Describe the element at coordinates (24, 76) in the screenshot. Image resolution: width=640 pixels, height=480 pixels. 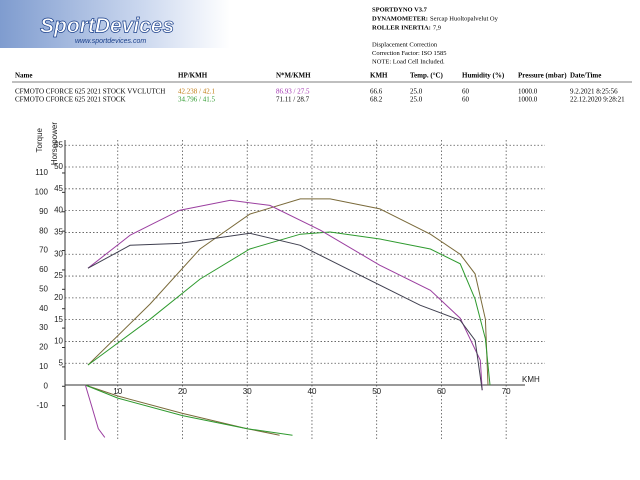
I see `column-header: Name` at that location.